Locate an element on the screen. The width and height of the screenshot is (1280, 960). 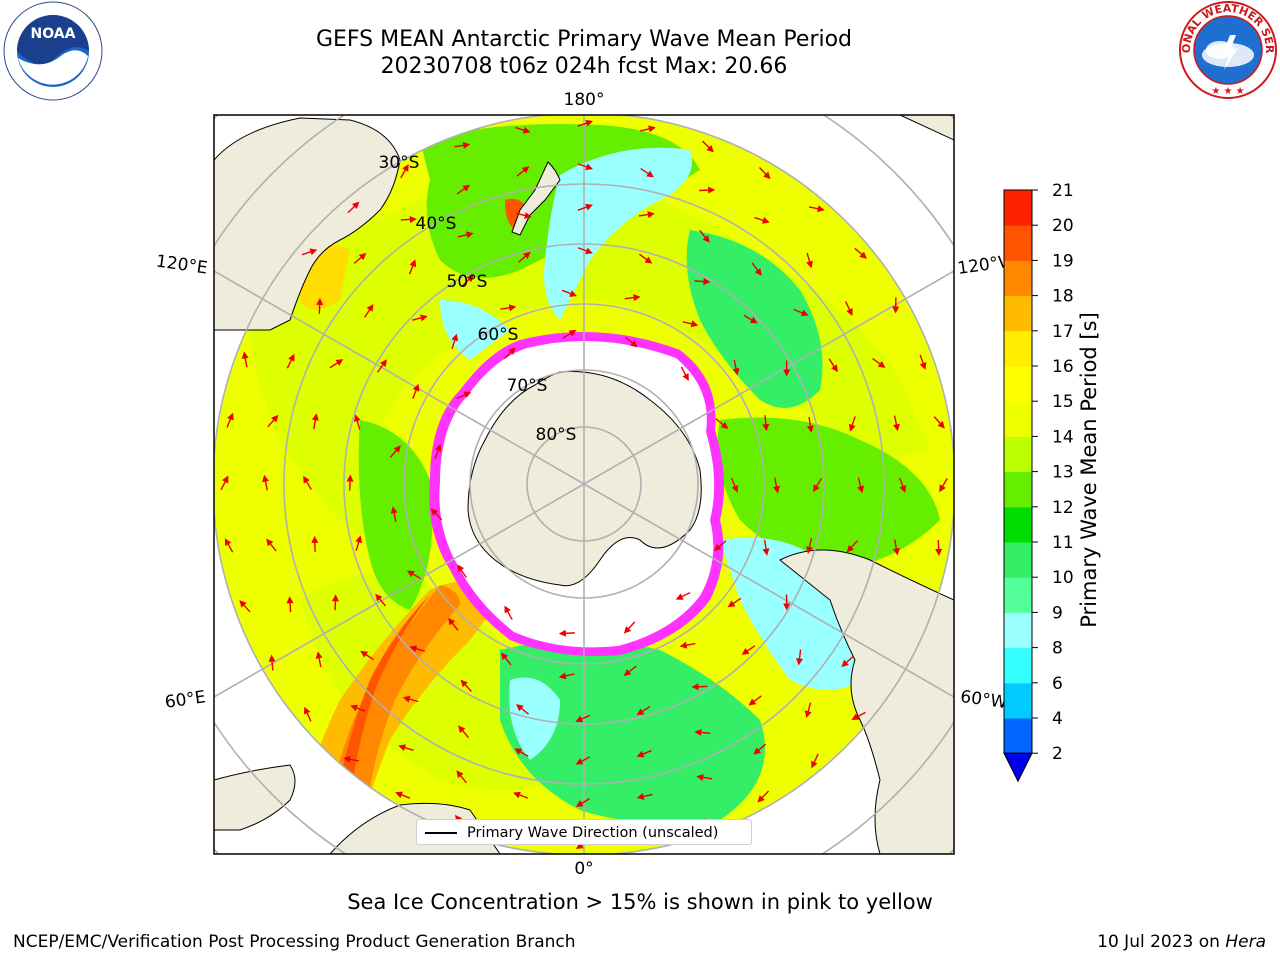
legend-label: Primary Wave Direction (unscaled) is located at coordinates (593, 833).